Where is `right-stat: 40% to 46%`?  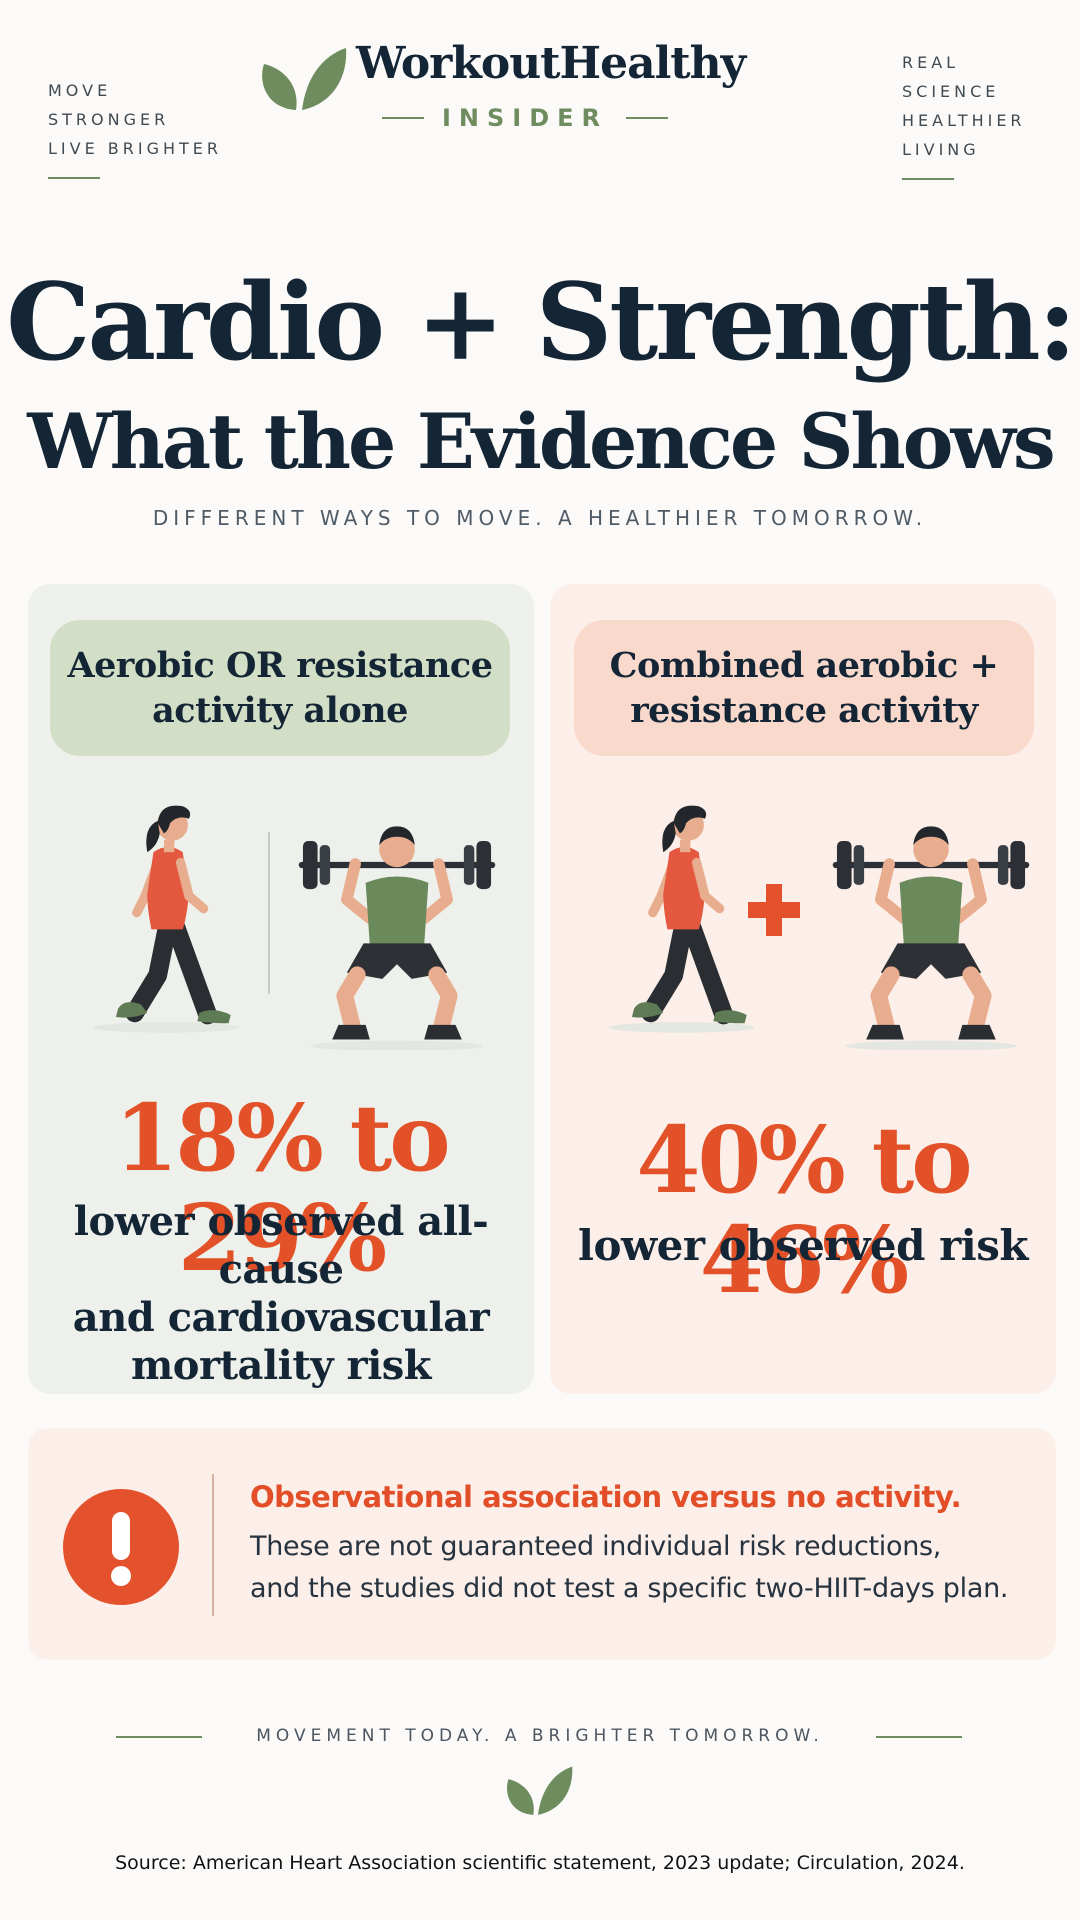 right-stat: 40% to 46% is located at coordinates (804, 1210).